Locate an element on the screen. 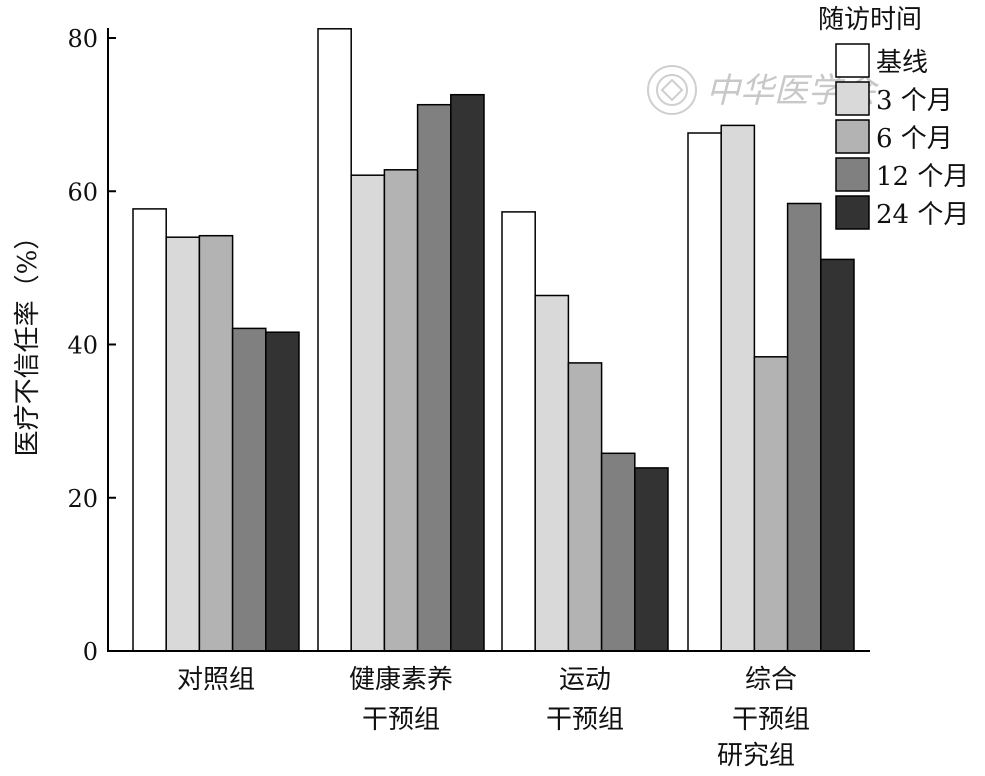 This screenshot has height=776, width=985. y-tick-label: 80 is located at coordinates (82, 39).